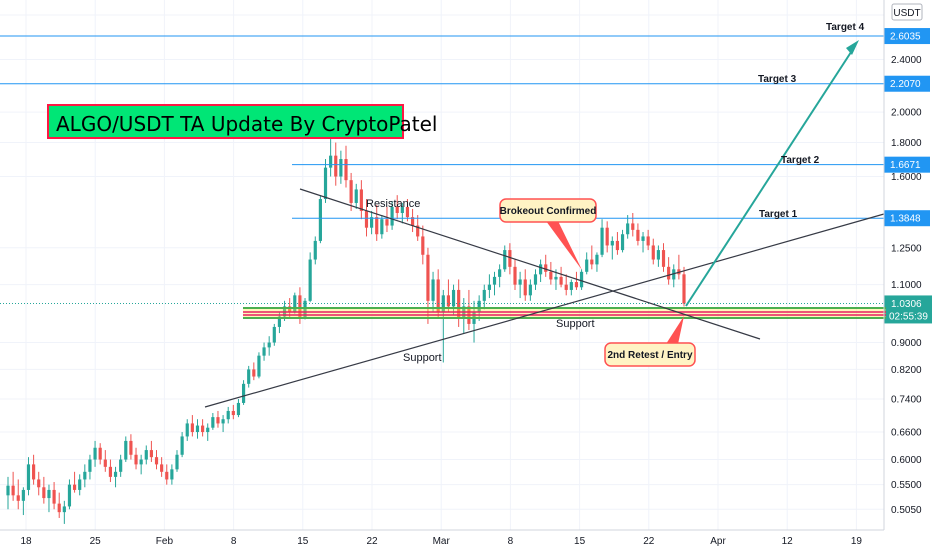 The image size is (932, 550). What do you see at coordinates (372, 541) in the screenshot?
I see `x-tick-label: 22` at bounding box center [372, 541].